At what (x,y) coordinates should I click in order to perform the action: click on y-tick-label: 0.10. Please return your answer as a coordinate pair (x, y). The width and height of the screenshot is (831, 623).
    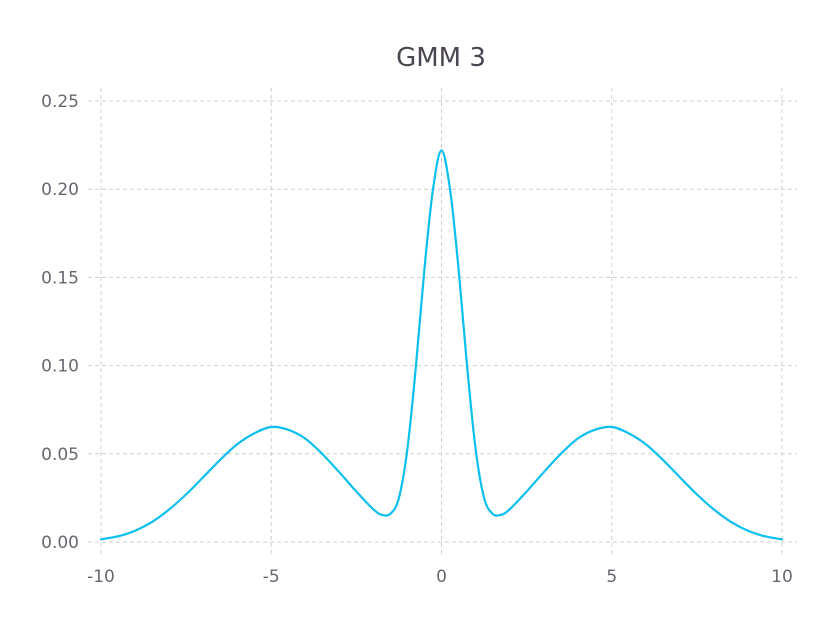
    Looking at the image, I should click on (60, 367).